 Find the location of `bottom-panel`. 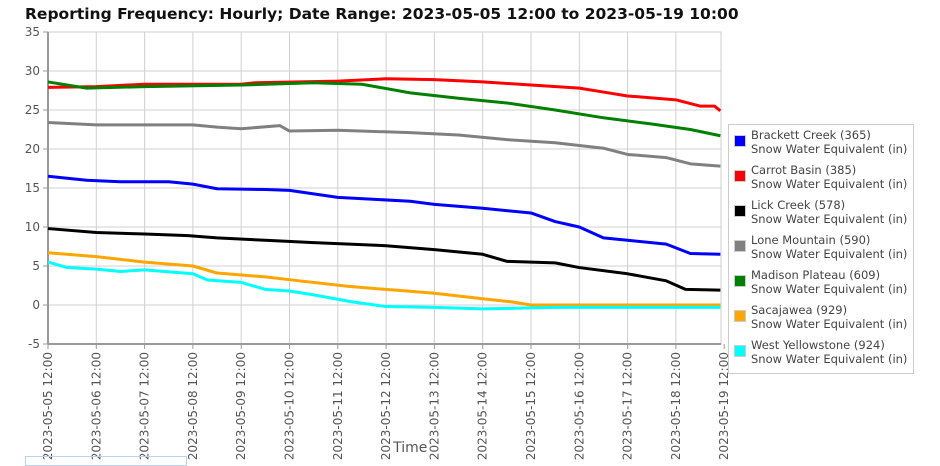

bottom-panel is located at coordinates (106, 461).